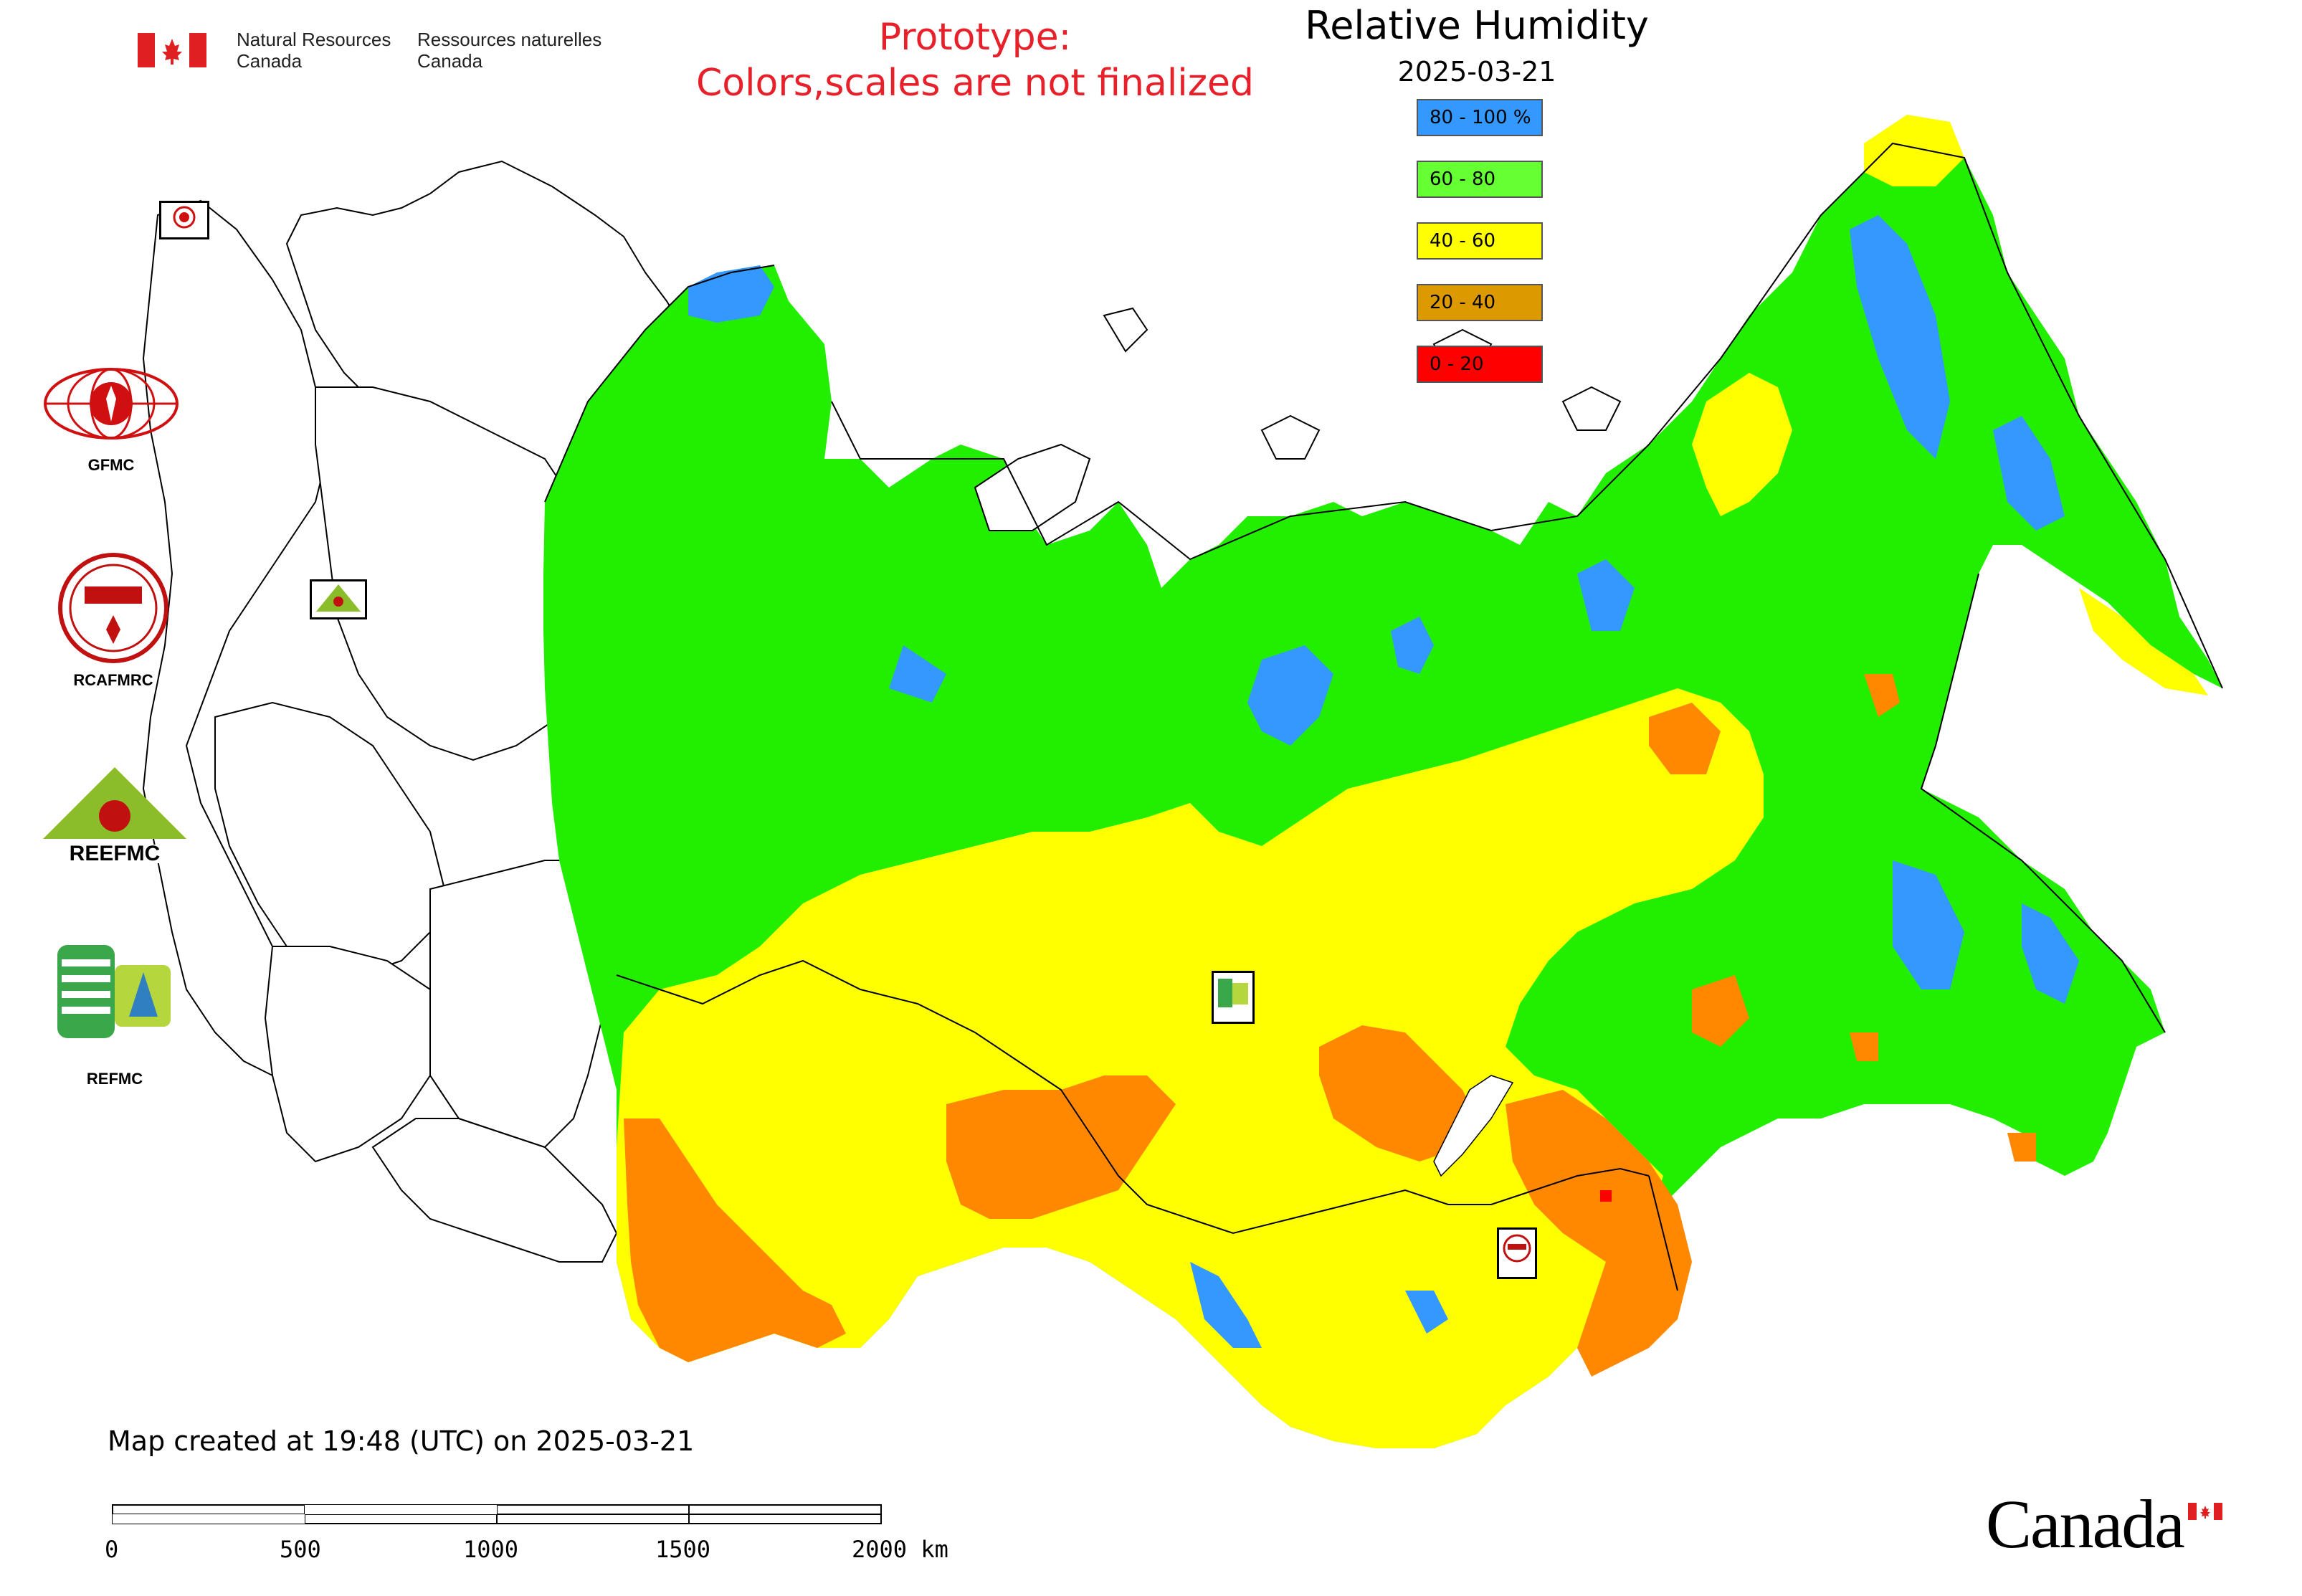 The image size is (2302, 1596). I want to click on prototype-line1: Prototype:, so click(975, 37).